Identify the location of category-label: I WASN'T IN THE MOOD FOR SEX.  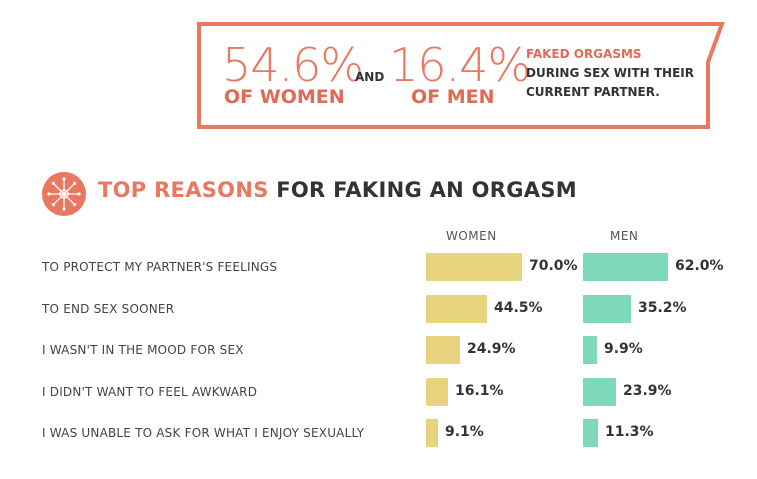
(143, 350).